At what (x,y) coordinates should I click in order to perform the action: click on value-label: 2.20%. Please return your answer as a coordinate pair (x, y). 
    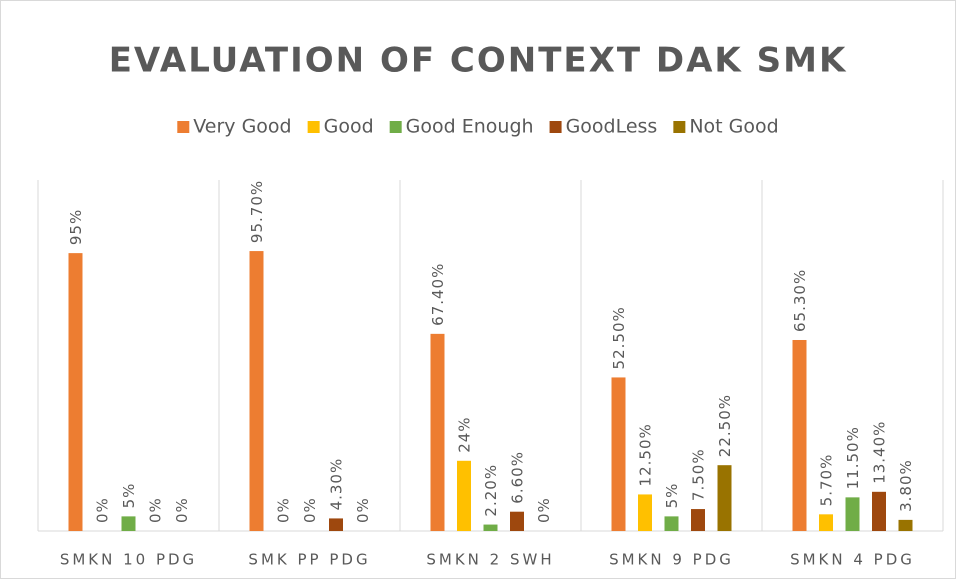
    Looking at the image, I should click on (491, 490).